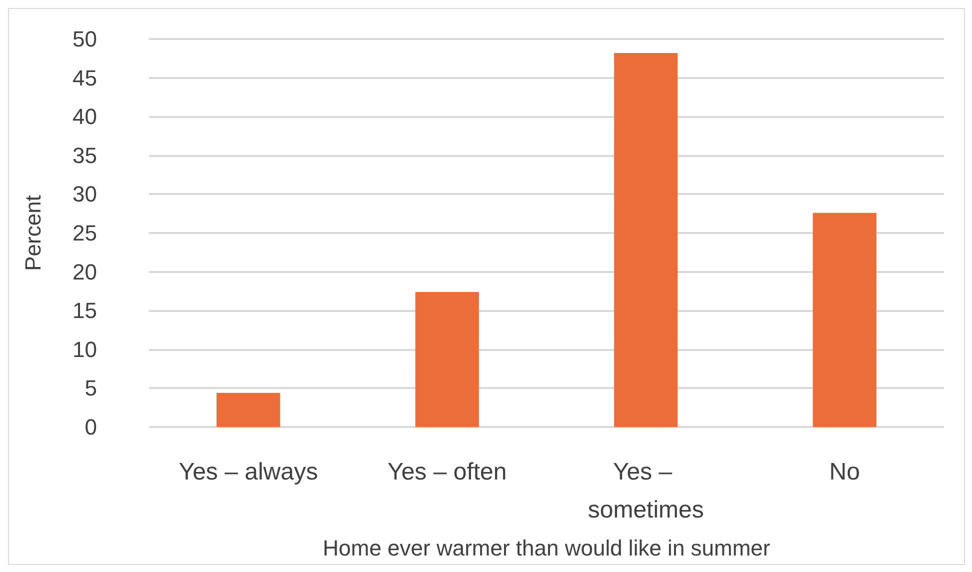 This screenshot has height=572, width=972. Describe the element at coordinates (84, 194) in the screenshot. I see `y-tick-label: 30` at that location.